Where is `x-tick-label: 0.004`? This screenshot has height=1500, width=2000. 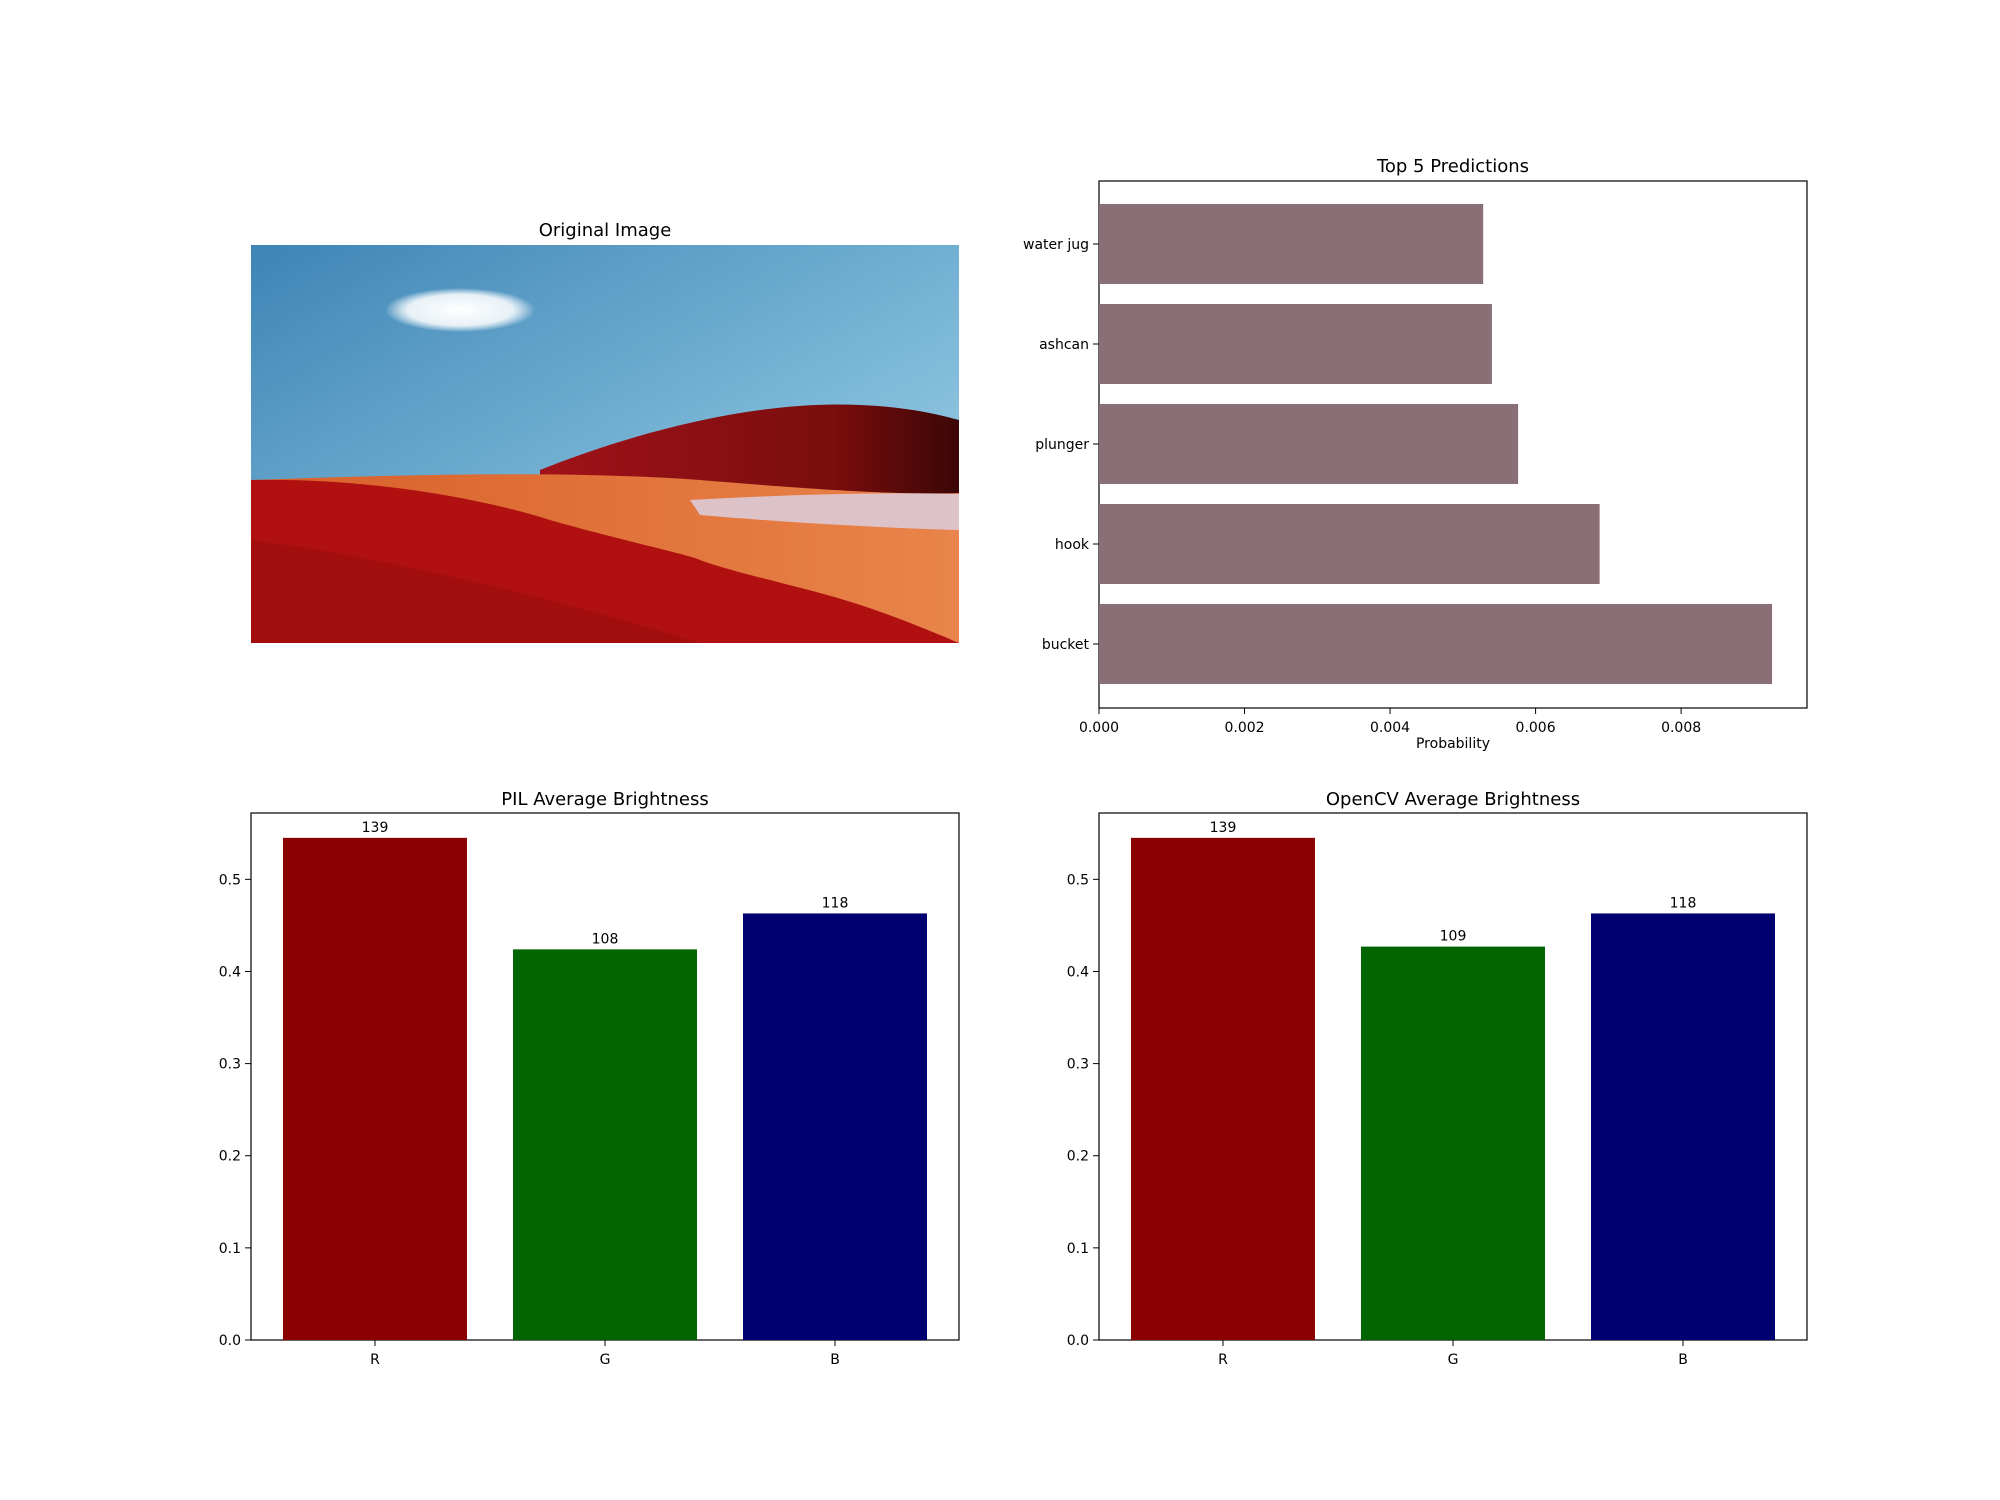 x-tick-label: 0.004 is located at coordinates (1390, 728).